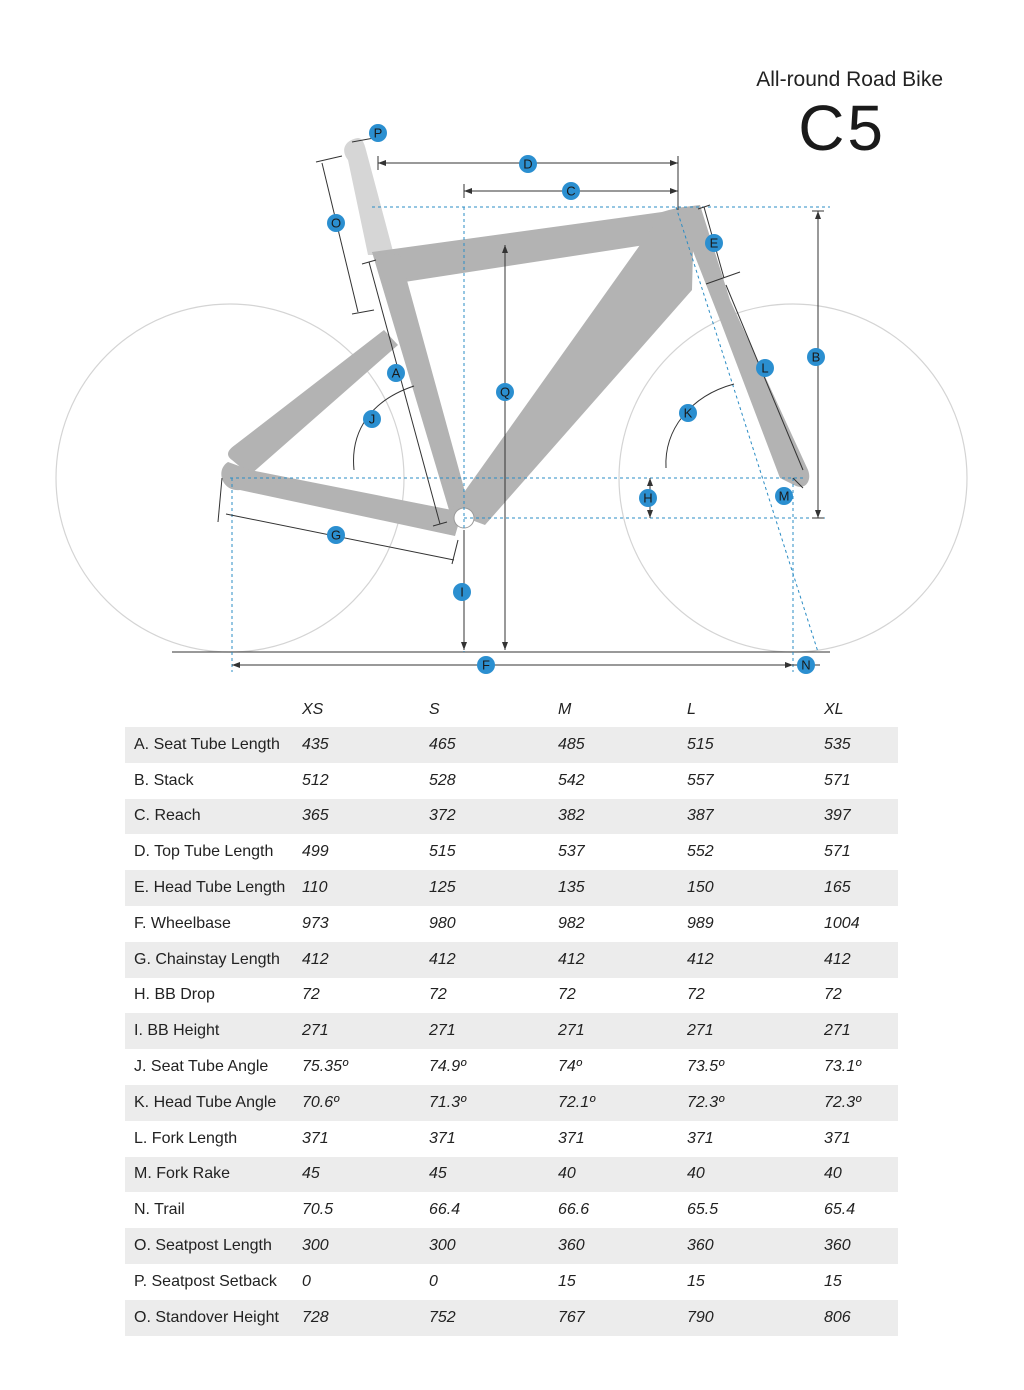 The width and height of the screenshot is (1024, 1390). Describe the element at coordinates (213, 1174) in the screenshot. I see `row-label: M. Fork Rake` at that location.